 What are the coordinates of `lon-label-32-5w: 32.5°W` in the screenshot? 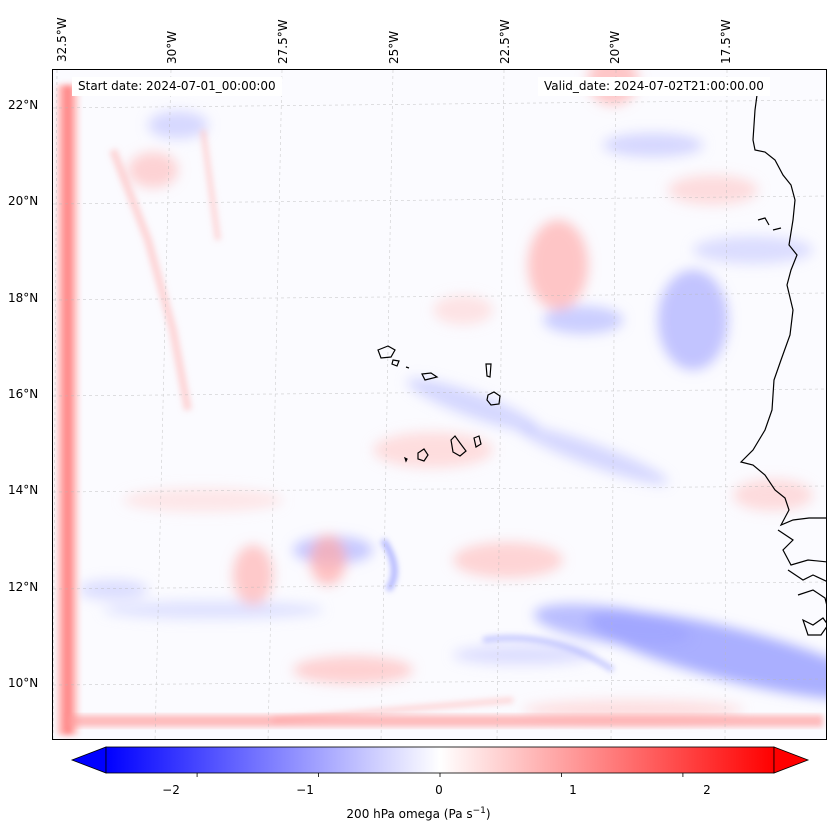 It's located at (62, 39).